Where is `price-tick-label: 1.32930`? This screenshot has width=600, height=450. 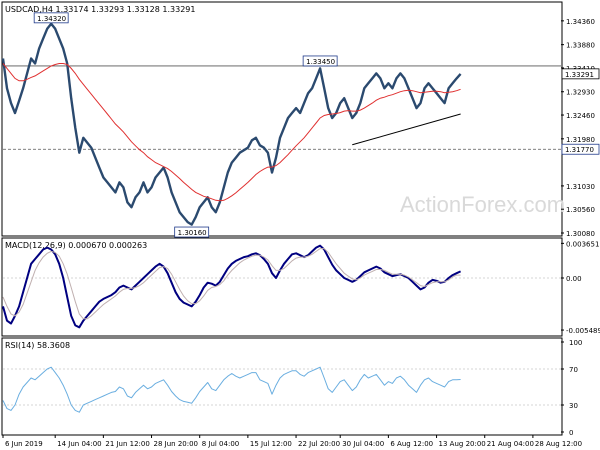 price-tick-label: 1.32930 is located at coordinates (580, 93).